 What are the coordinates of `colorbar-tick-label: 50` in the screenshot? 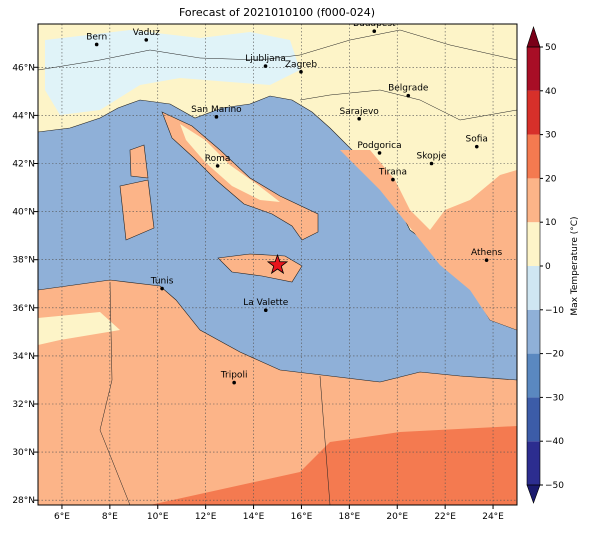 It's located at (551, 48).